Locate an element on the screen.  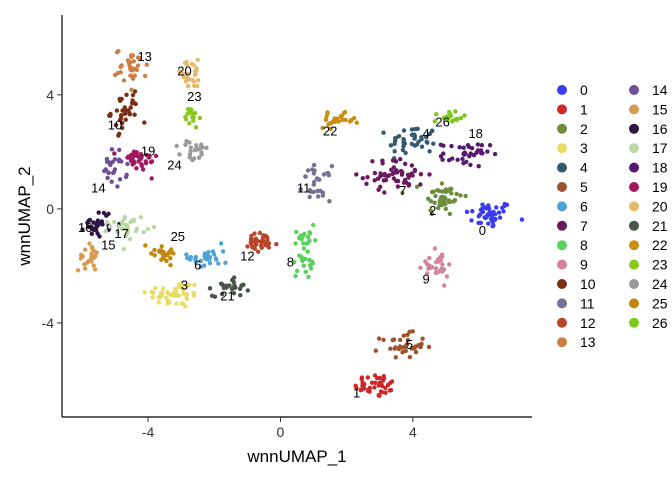
legend-item-6: 6 is located at coordinates (572, 206).